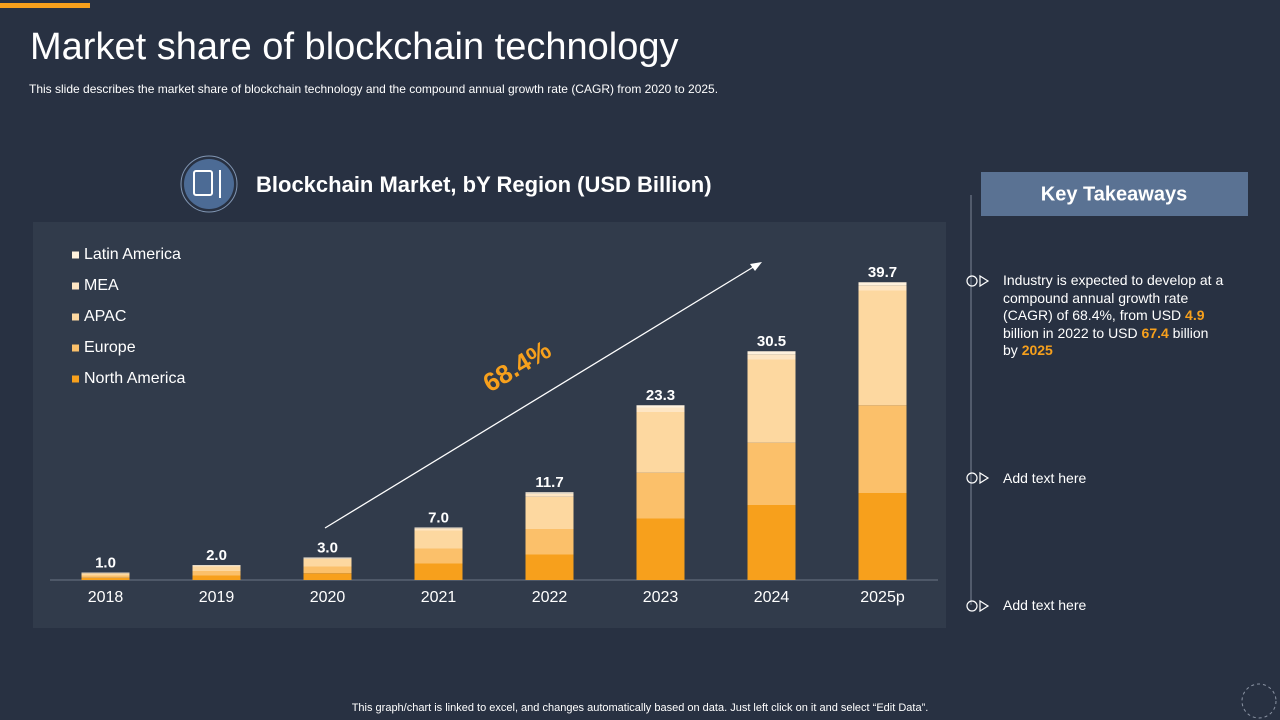  Describe the element at coordinates (660, 395) in the screenshot. I see `total-label: 23.3` at that location.